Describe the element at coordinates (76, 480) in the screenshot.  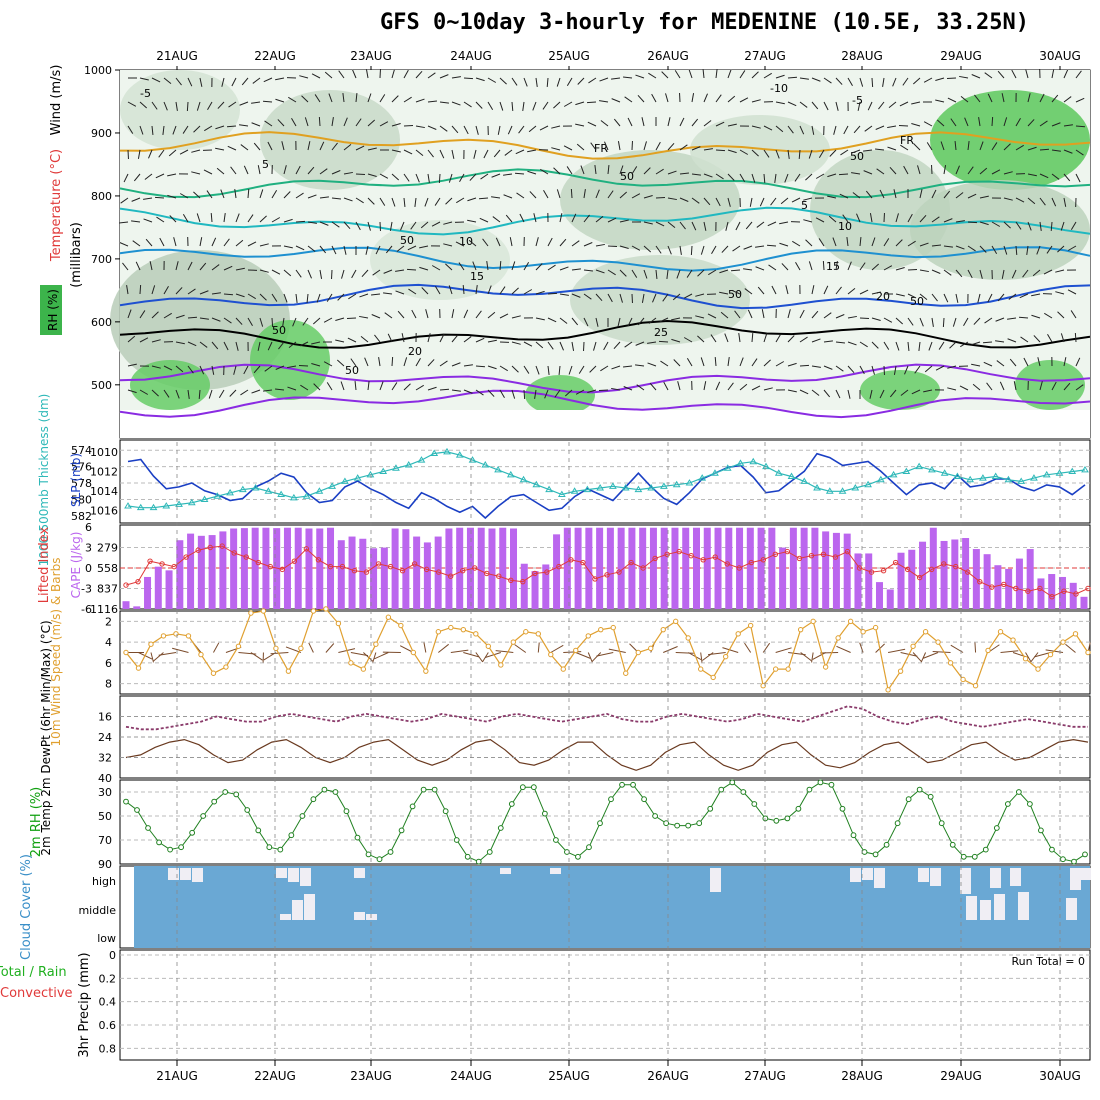
I see `axis-label-slp: SLP (mb)` at that location.